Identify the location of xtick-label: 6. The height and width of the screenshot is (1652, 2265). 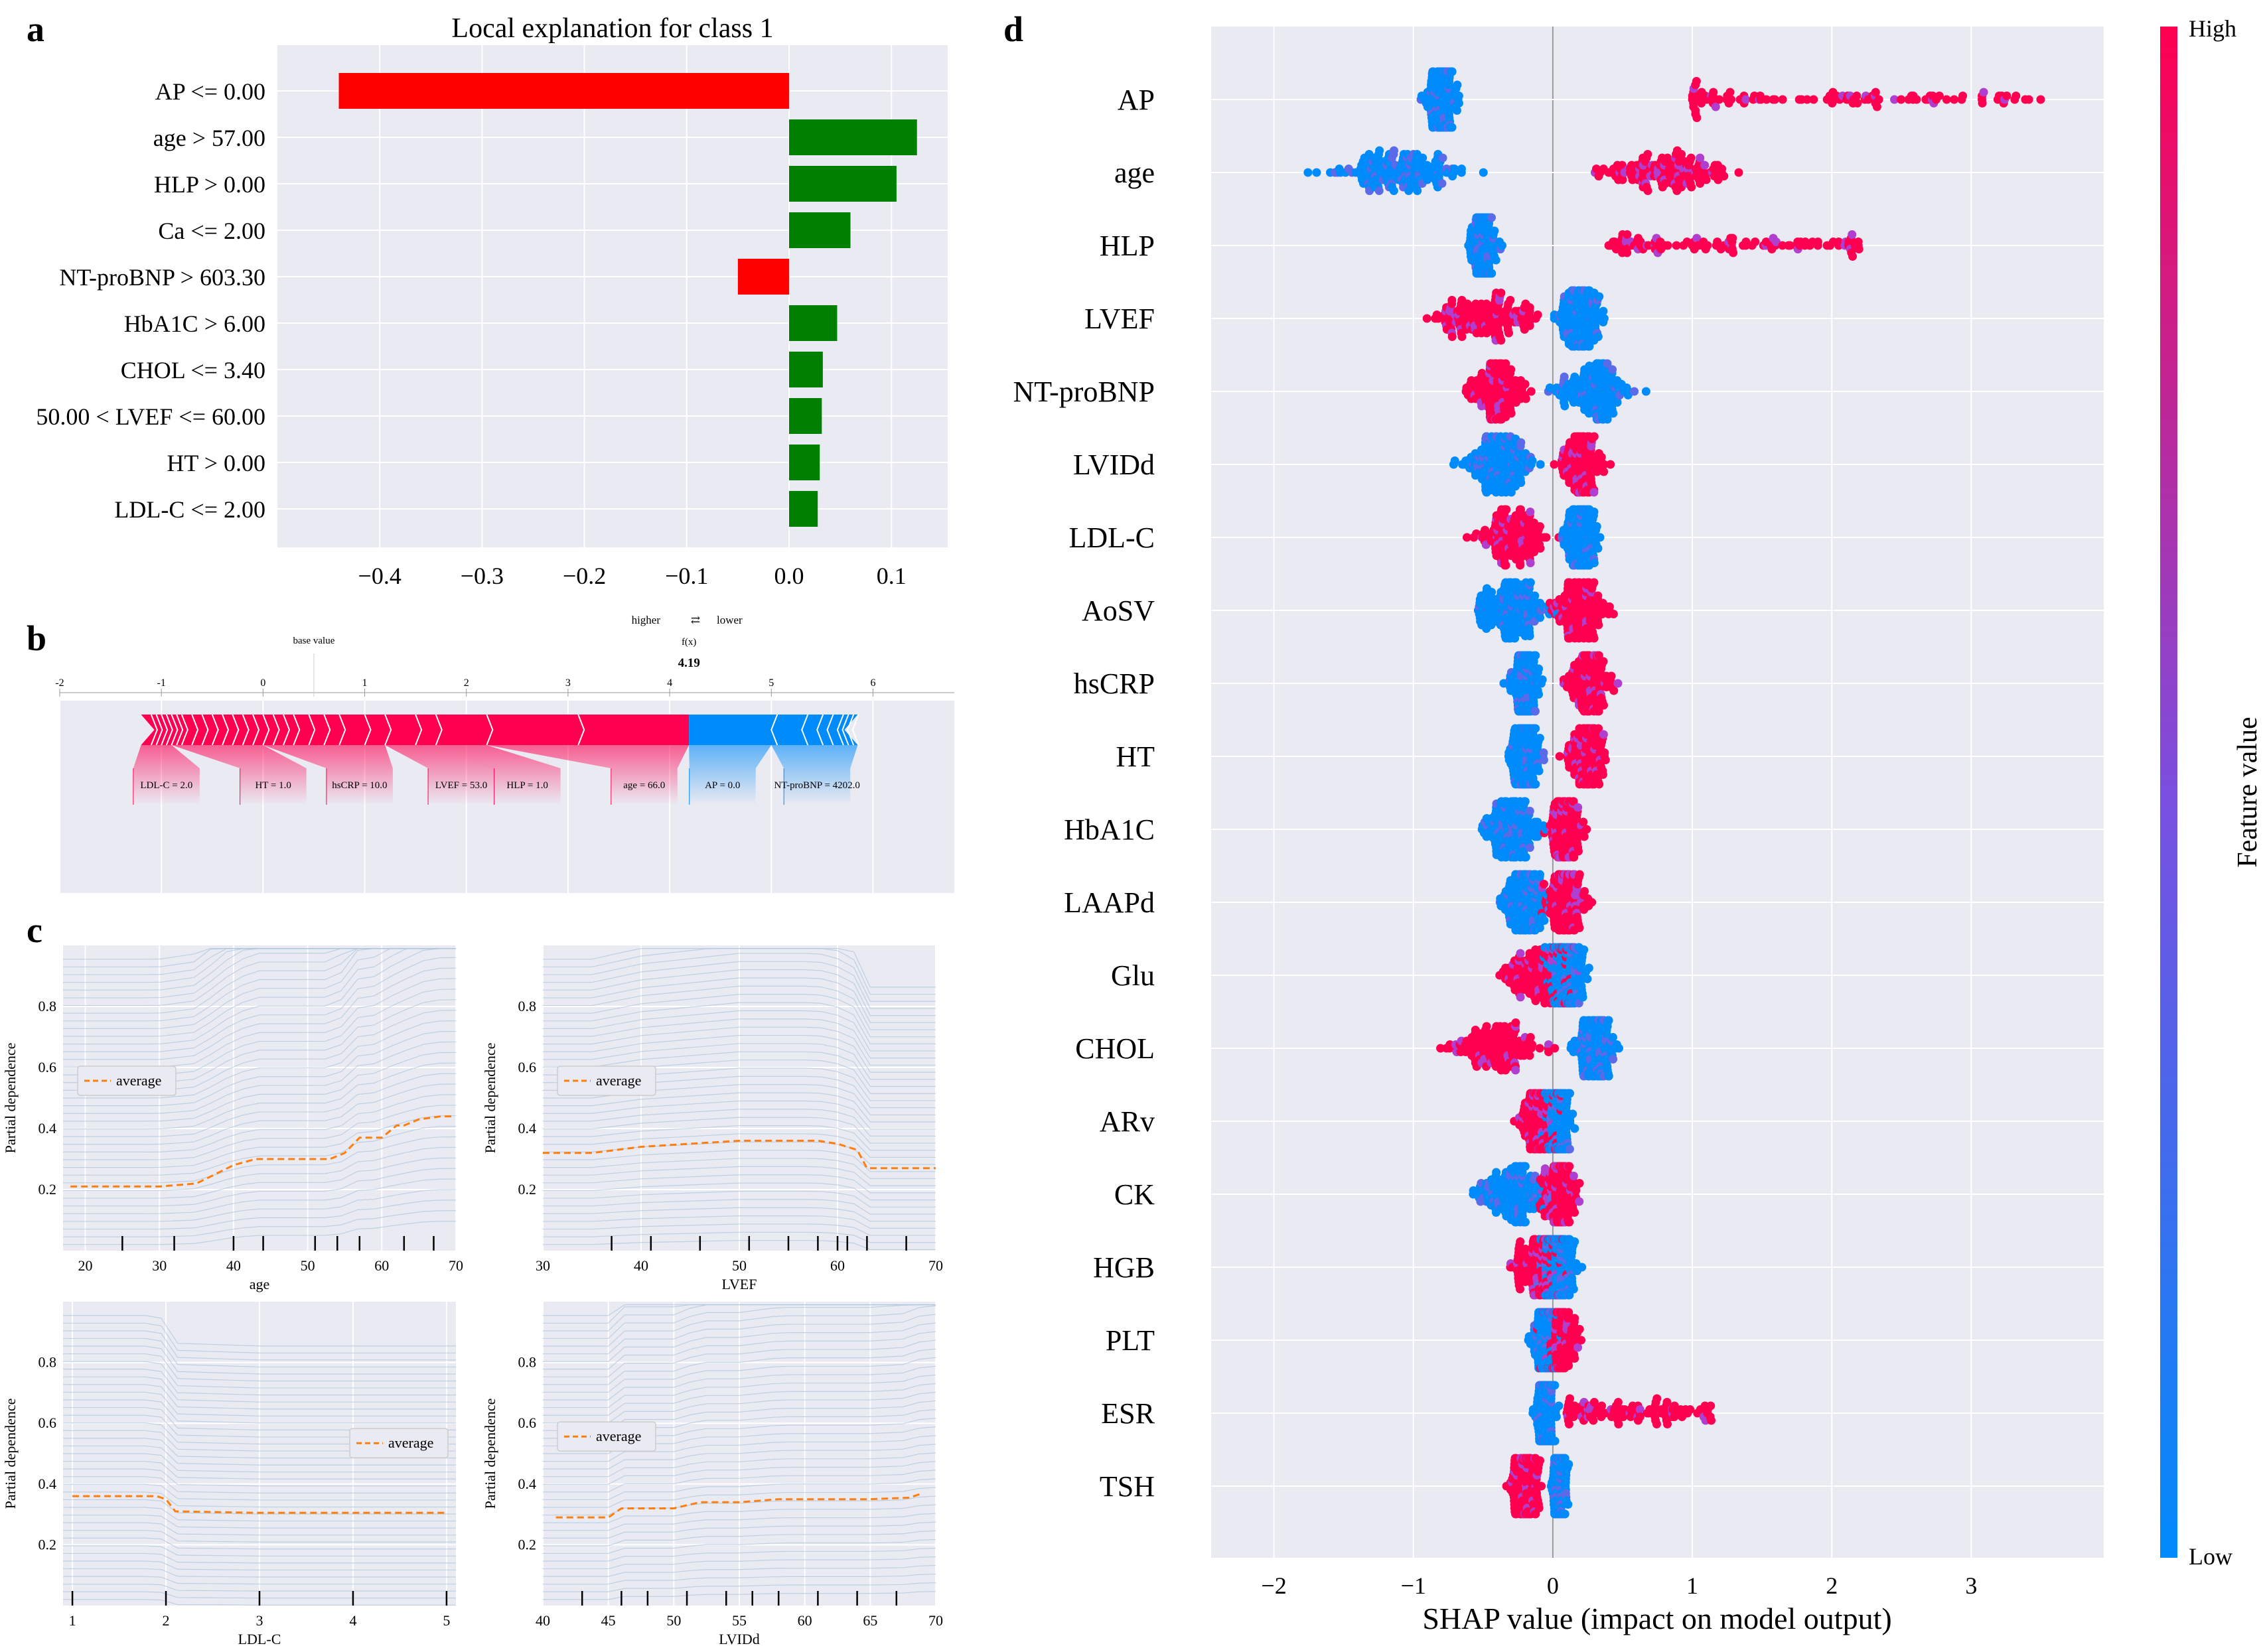
(872, 683).